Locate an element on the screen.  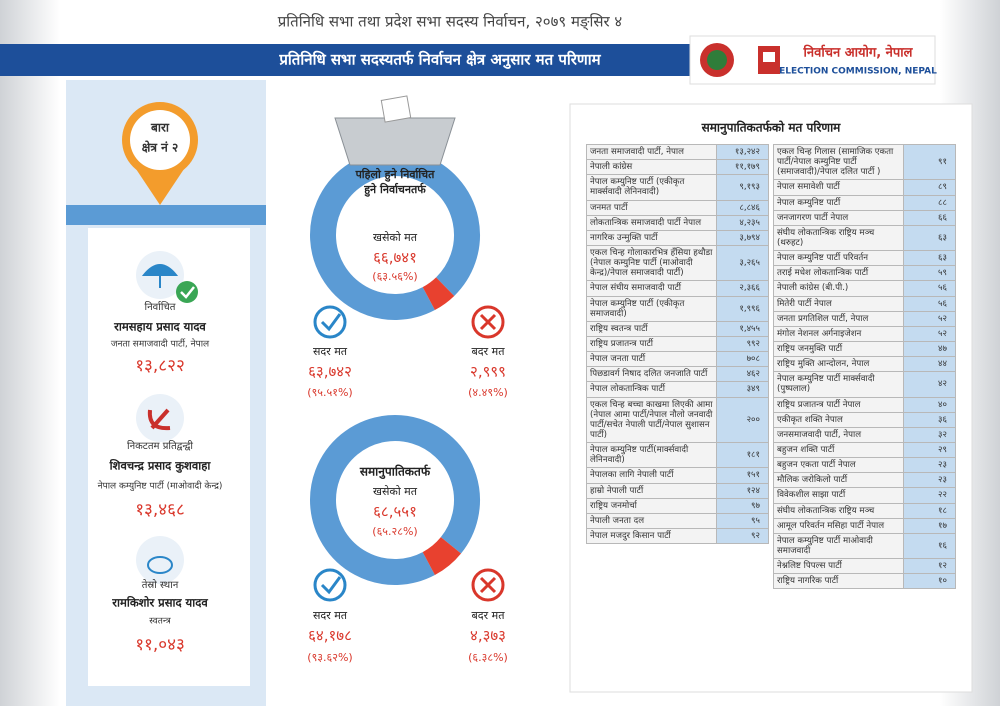
party-name: नेपाल मजदुर किसान पार्टी is located at coordinates (651, 536).